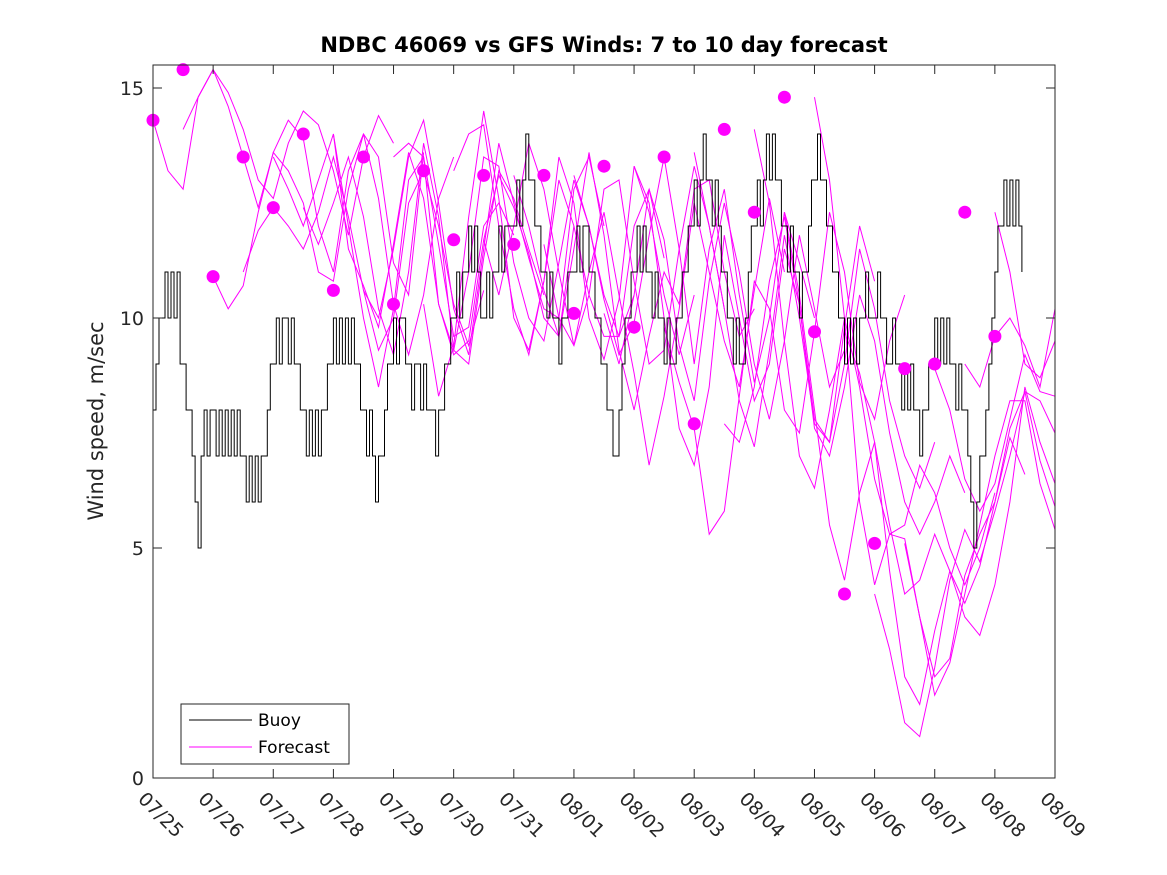 This screenshot has height=875, width=1167. I want to click on y-tick-label-2: 10, so click(132, 319).